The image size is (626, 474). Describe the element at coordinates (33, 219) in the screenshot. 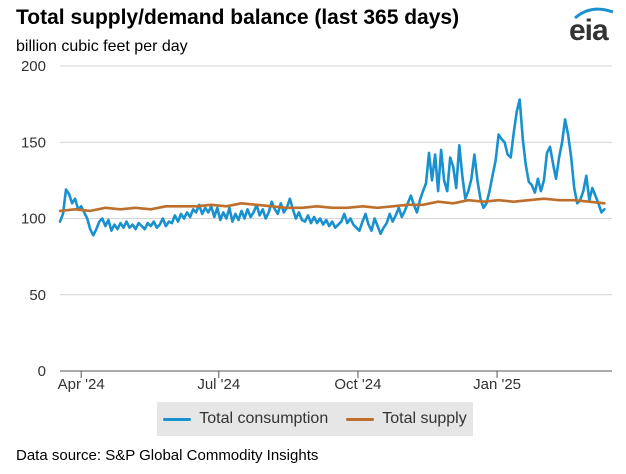

I see `y-tick-label-100: 100` at that location.